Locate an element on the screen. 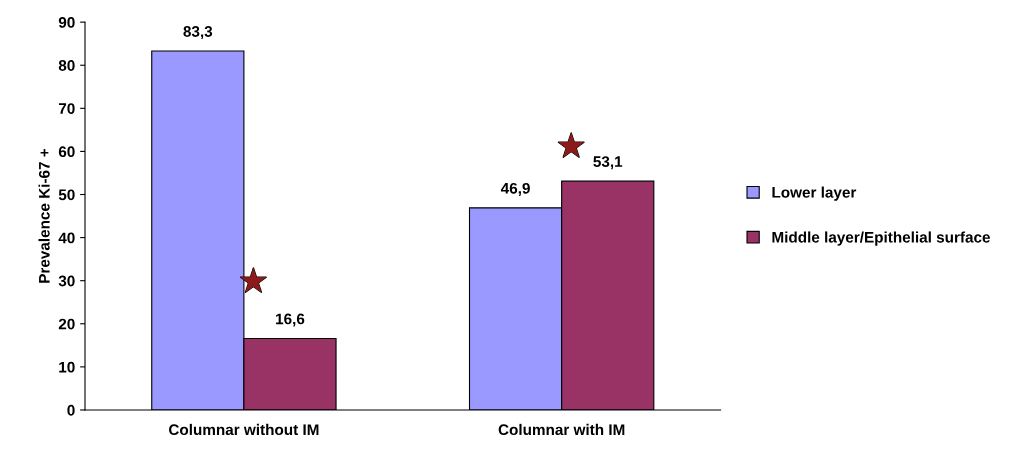 The width and height of the screenshot is (1012, 452). data-label: 46,9 is located at coordinates (515, 189).